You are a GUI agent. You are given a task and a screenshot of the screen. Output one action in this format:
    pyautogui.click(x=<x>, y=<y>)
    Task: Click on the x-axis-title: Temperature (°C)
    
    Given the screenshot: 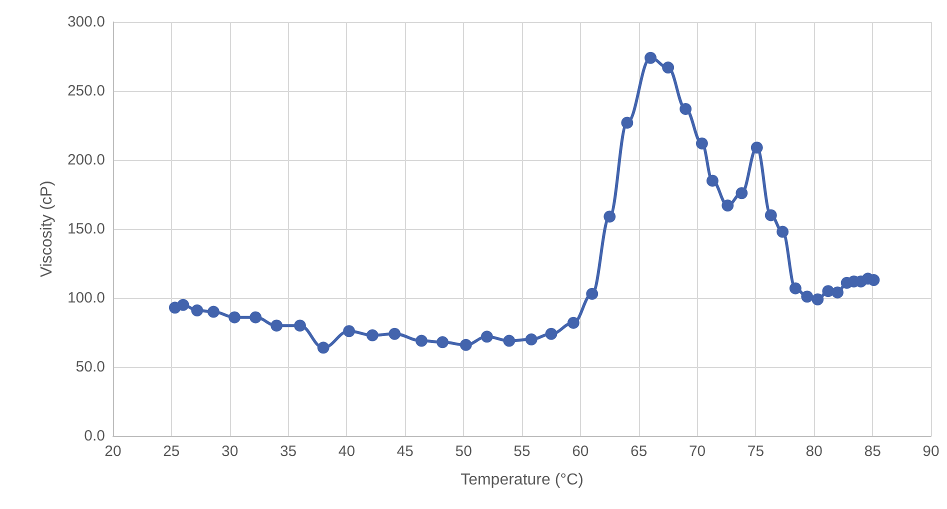 What is the action you would take?
    pyautogui.click(x=522, y=480)
    